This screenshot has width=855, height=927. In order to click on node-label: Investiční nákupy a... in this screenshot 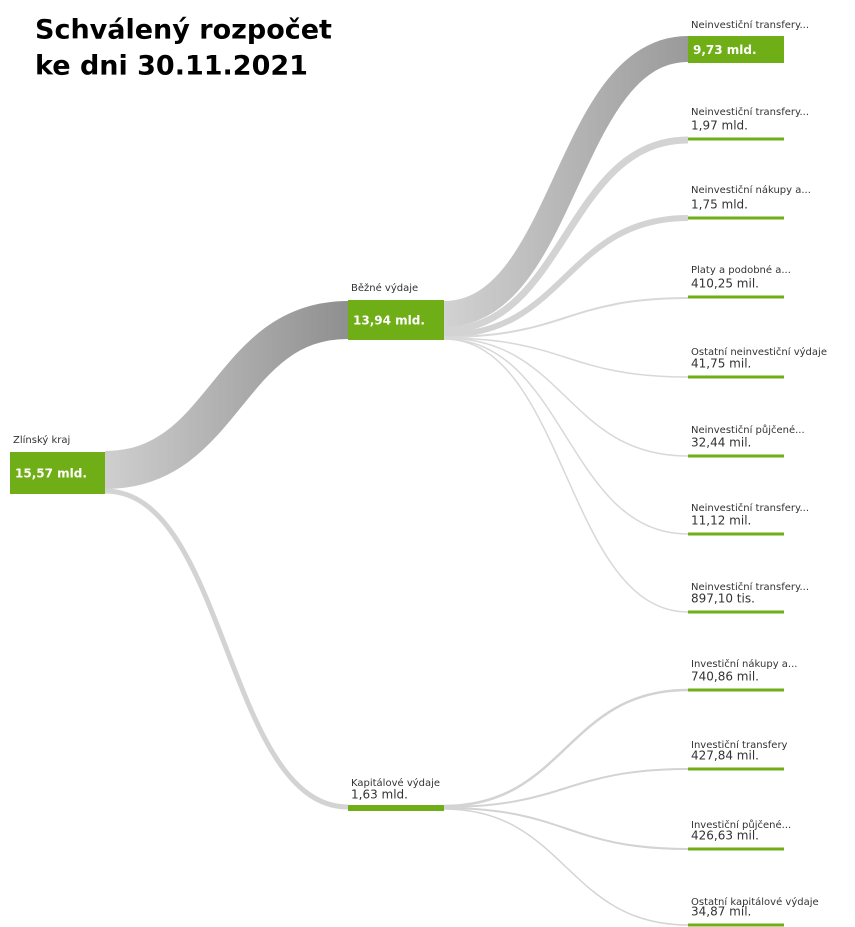, I will do `click(744, 664)`.